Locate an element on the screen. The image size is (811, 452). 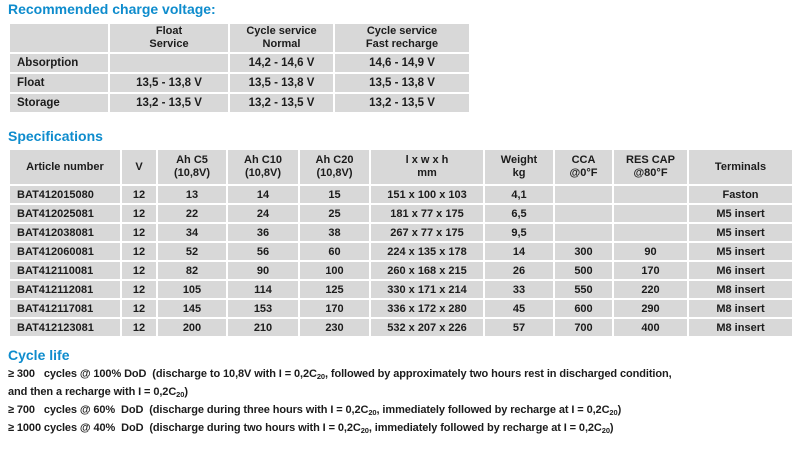
table-cell: 14,6 - 14,9 V is located at coordinates (402, 63).